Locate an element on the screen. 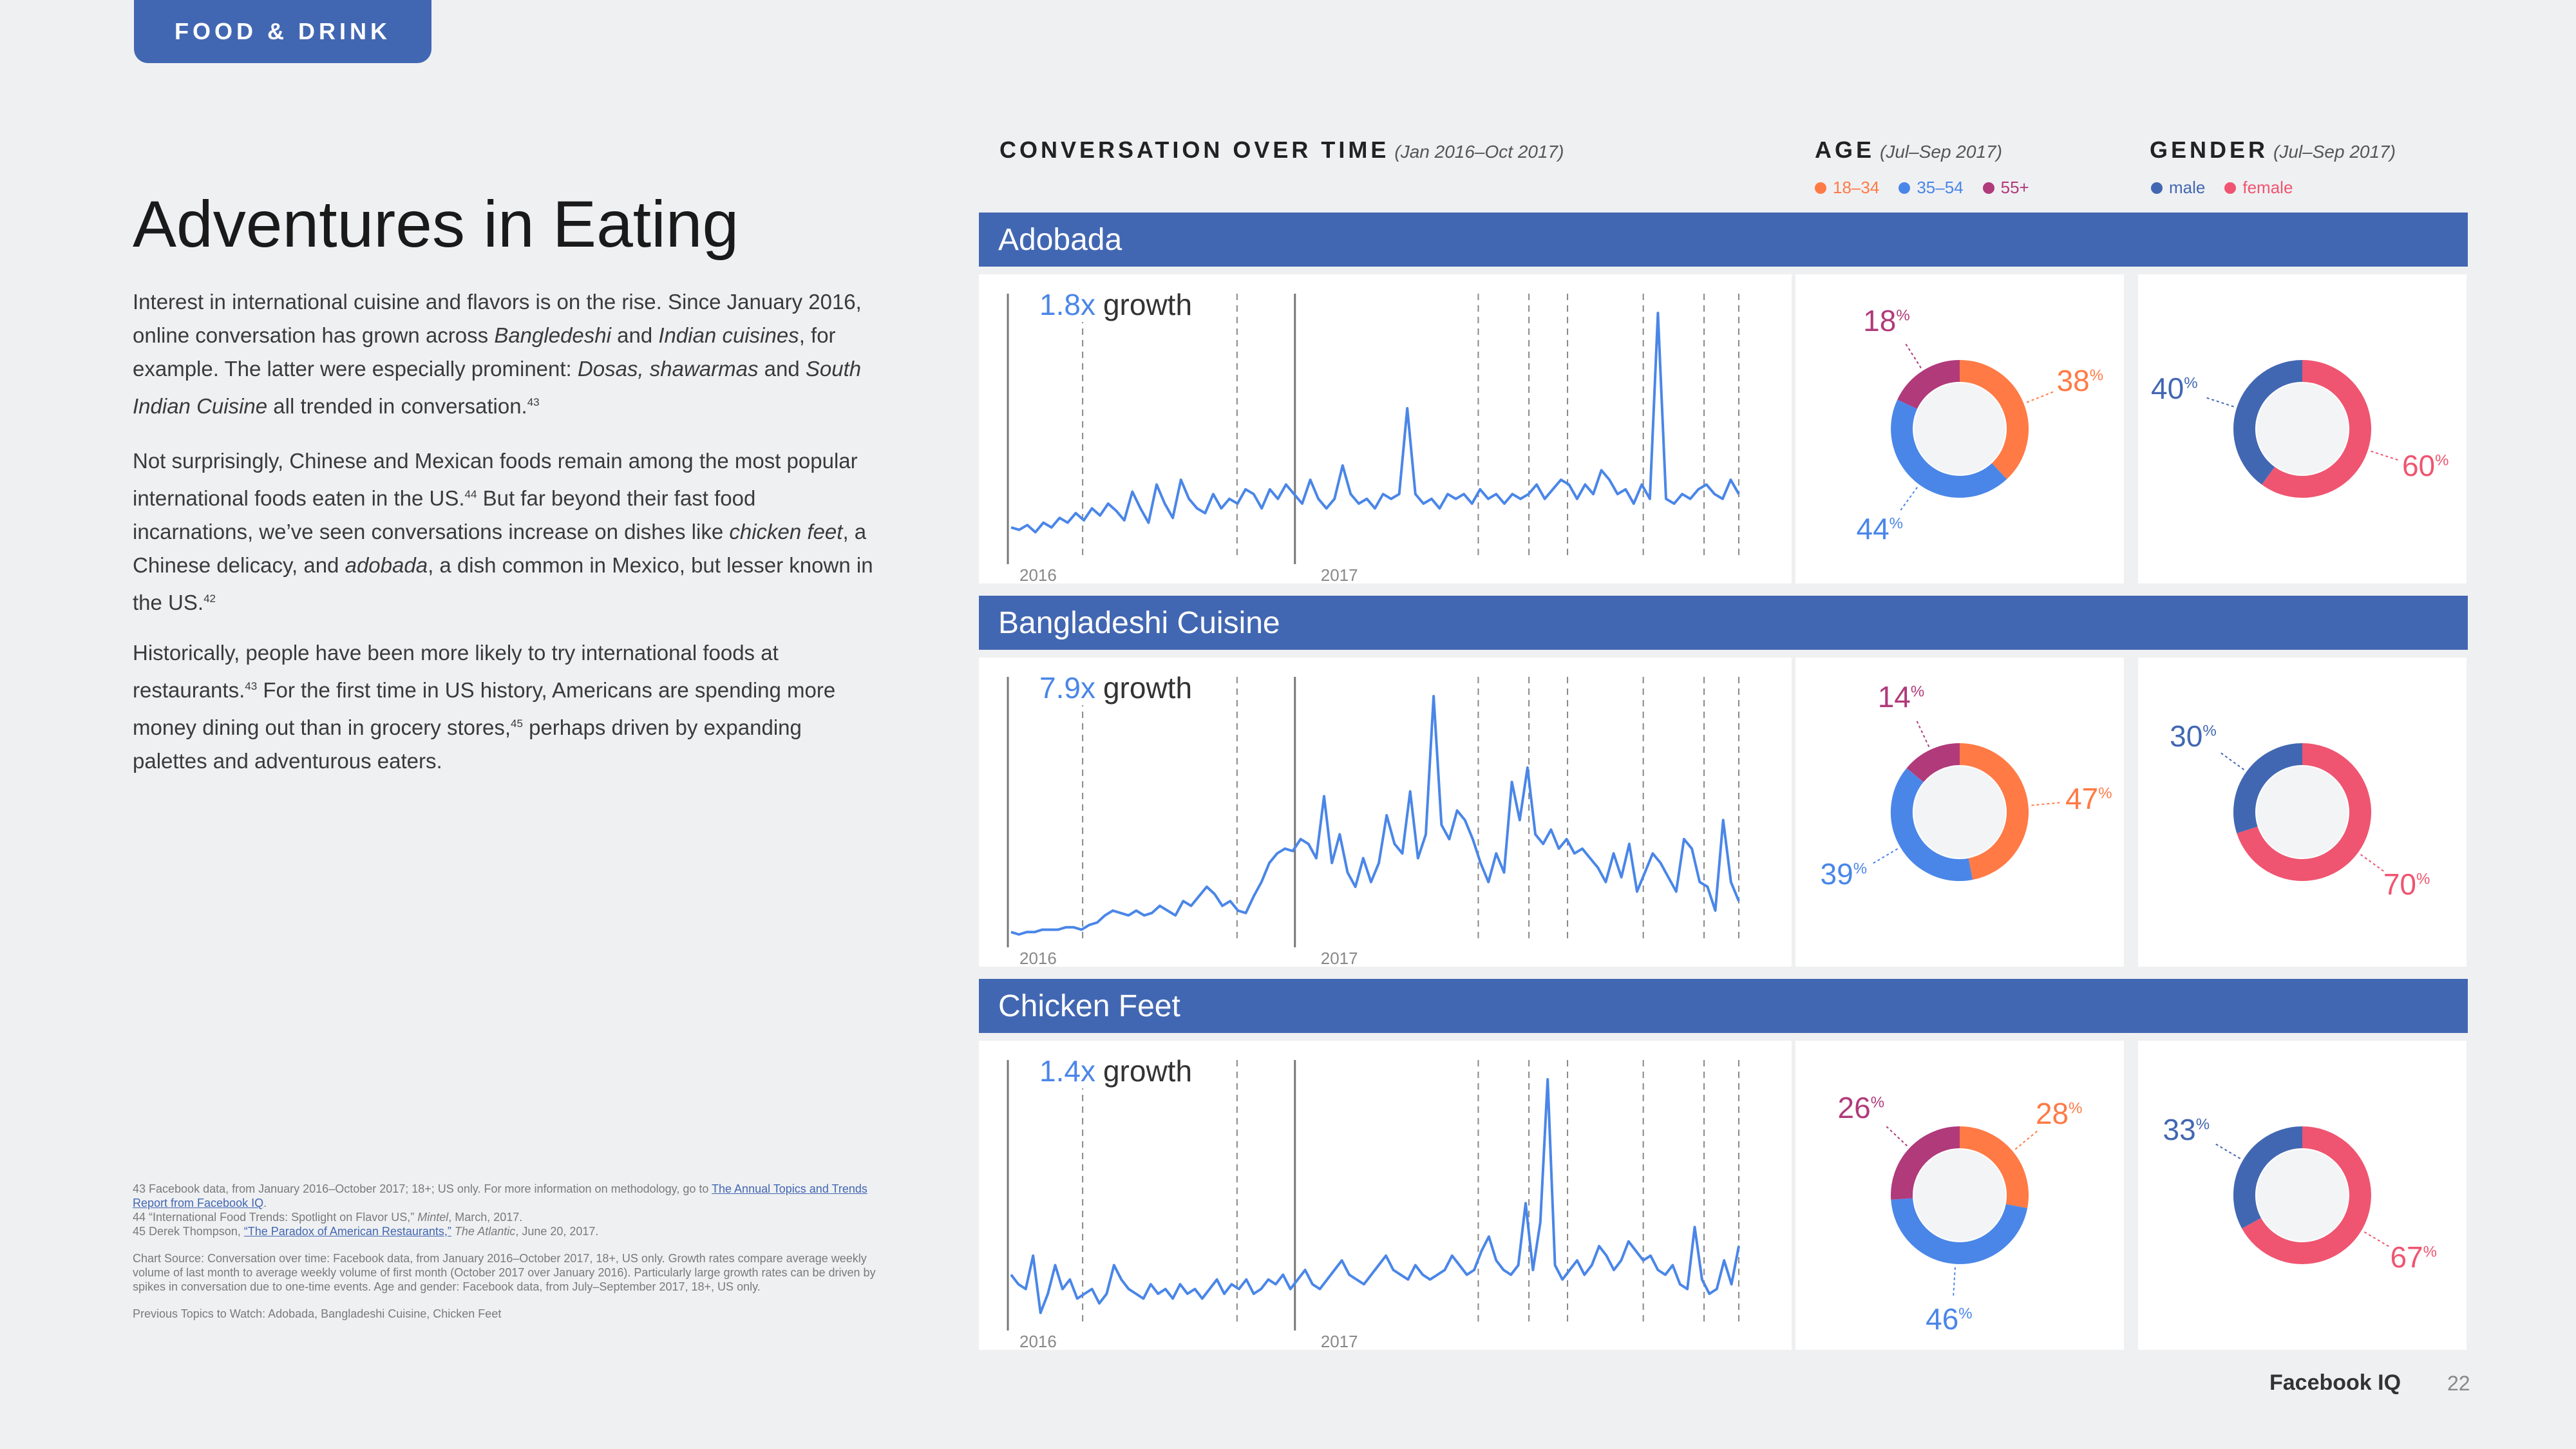 This screenshot has width=2576, height=1449. year-label-2016-1: 2016 is located at coordinates (1038, 958).